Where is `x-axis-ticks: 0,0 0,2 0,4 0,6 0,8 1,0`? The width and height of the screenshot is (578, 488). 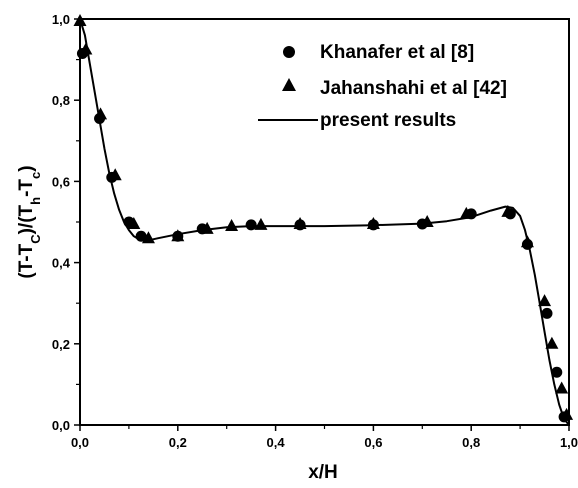 x-axis-ticks: 0,0 0,2 0,4 0,6 0,8 1,0 is located at coordinates (324, 437).